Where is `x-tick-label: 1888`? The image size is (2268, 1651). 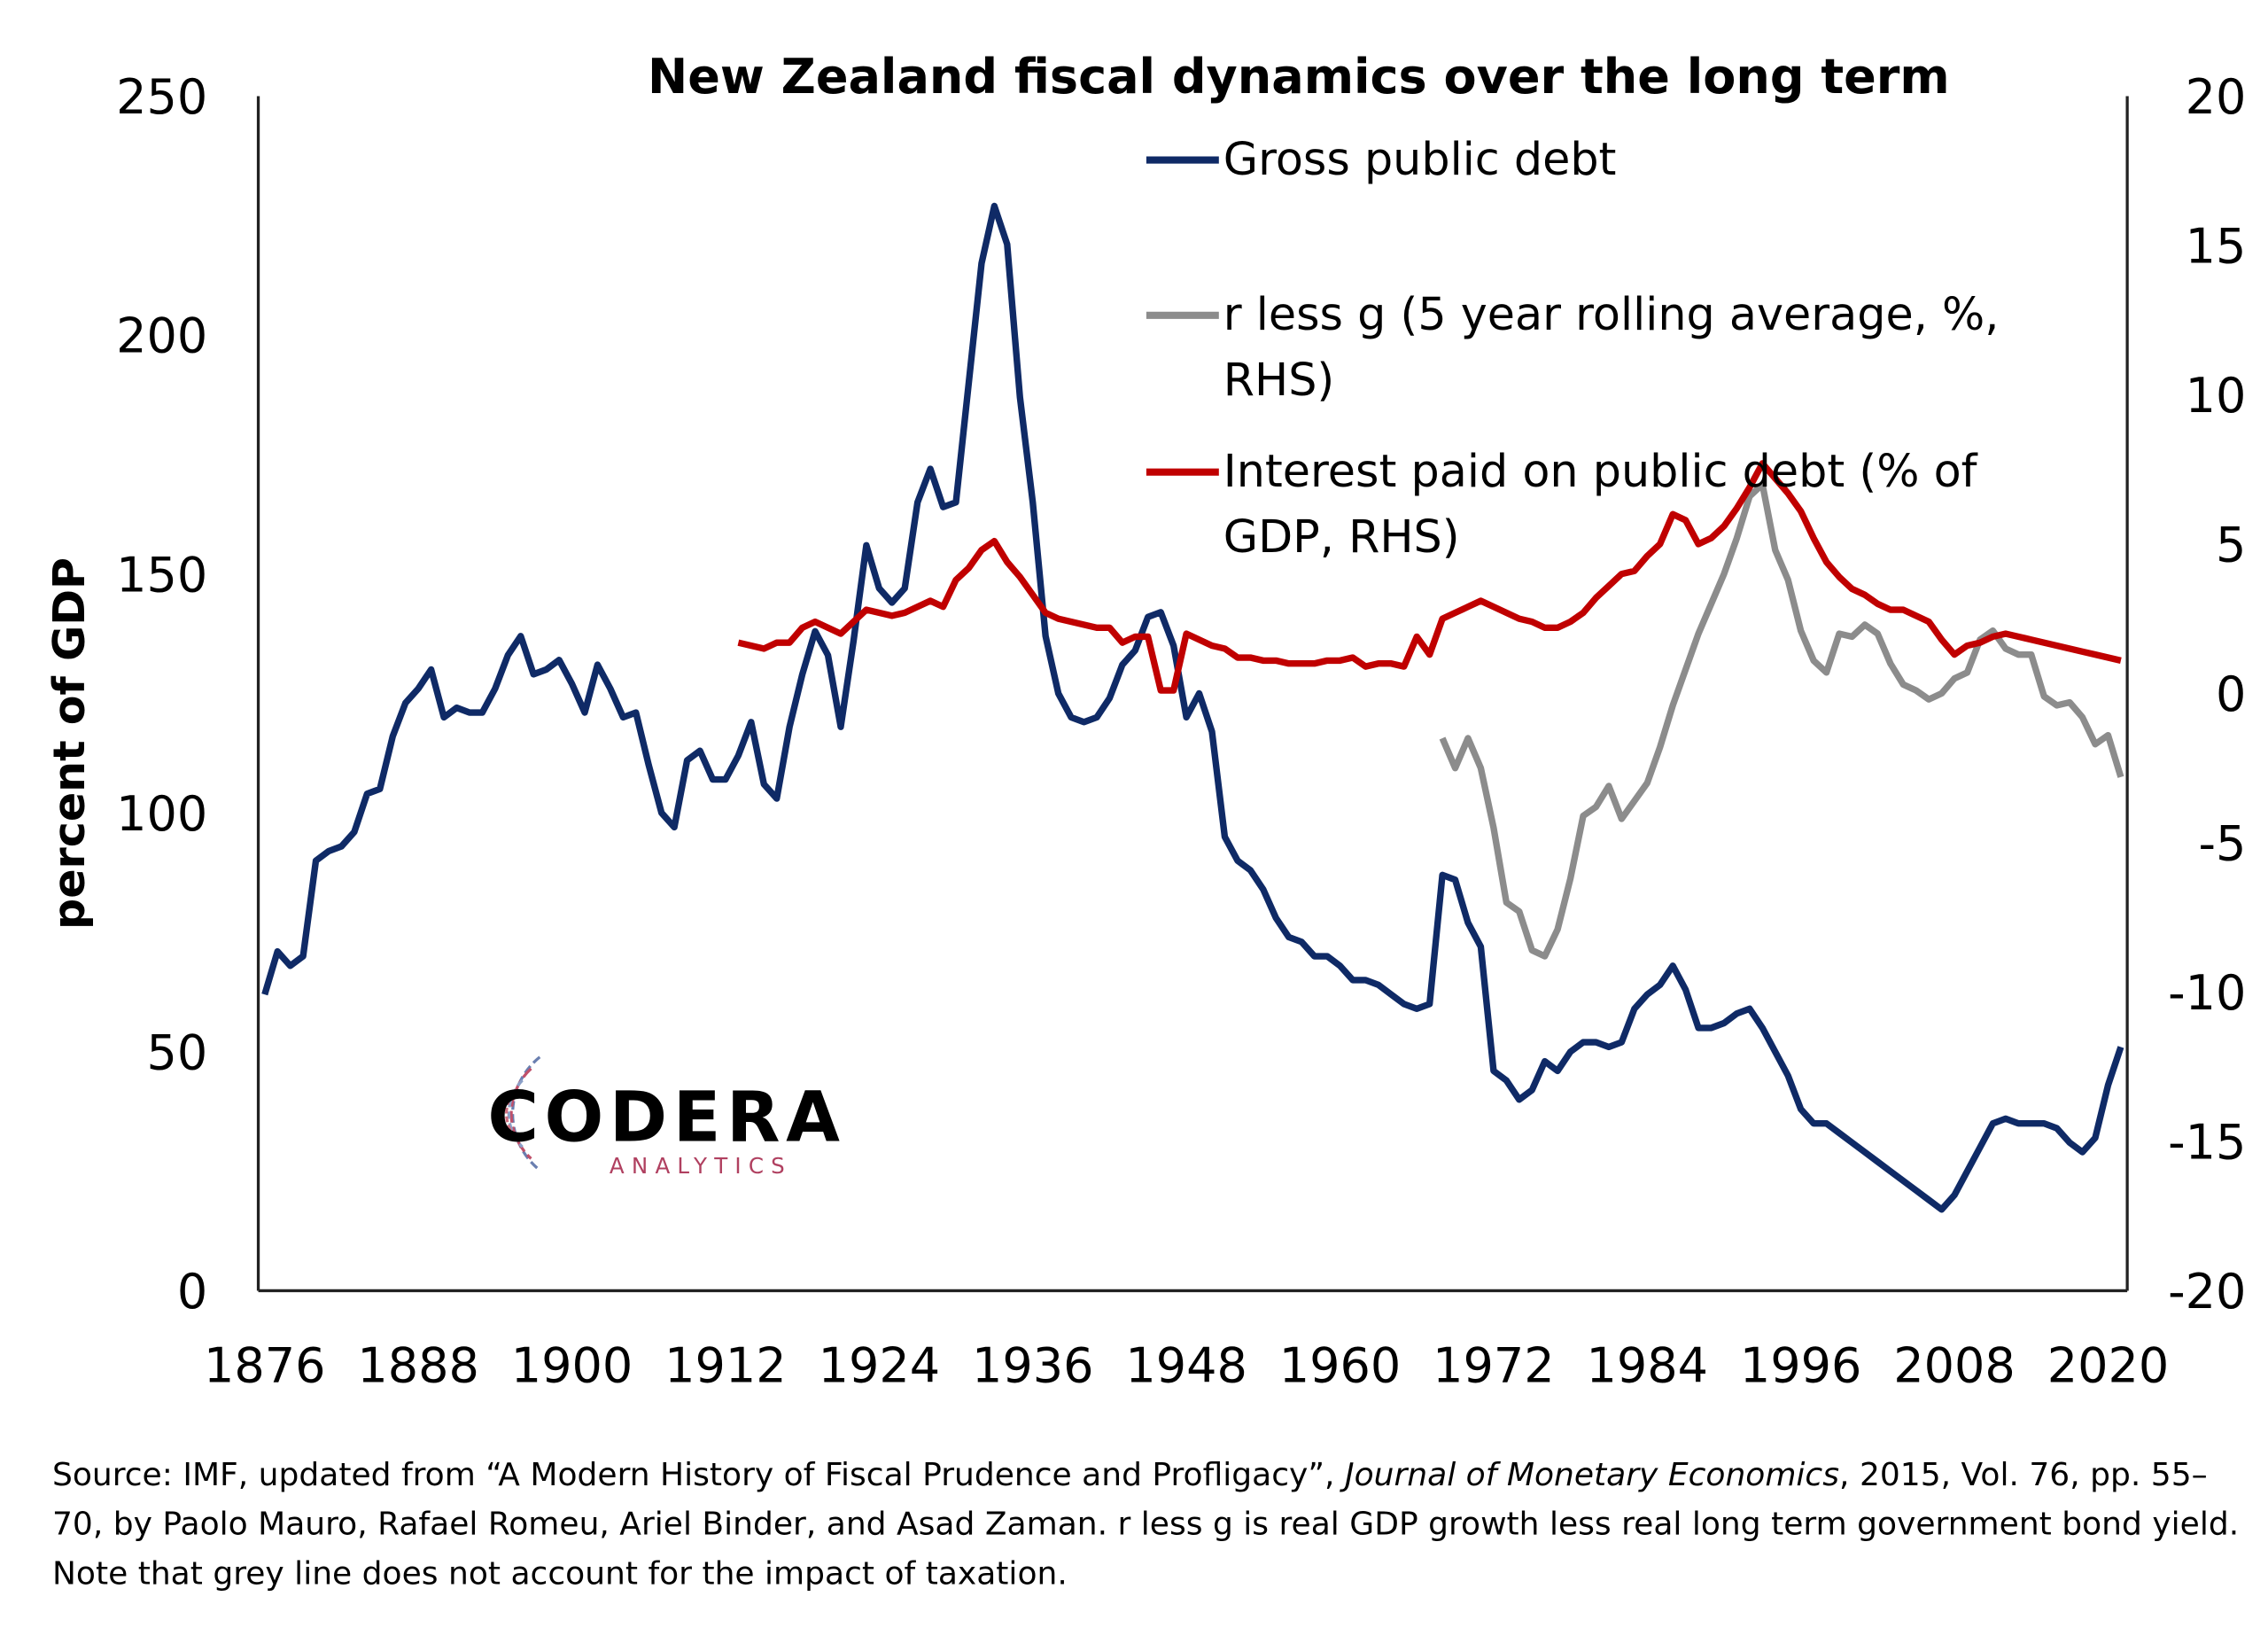 x-tick-label: 1888 is located at coordinates (418, 1366).